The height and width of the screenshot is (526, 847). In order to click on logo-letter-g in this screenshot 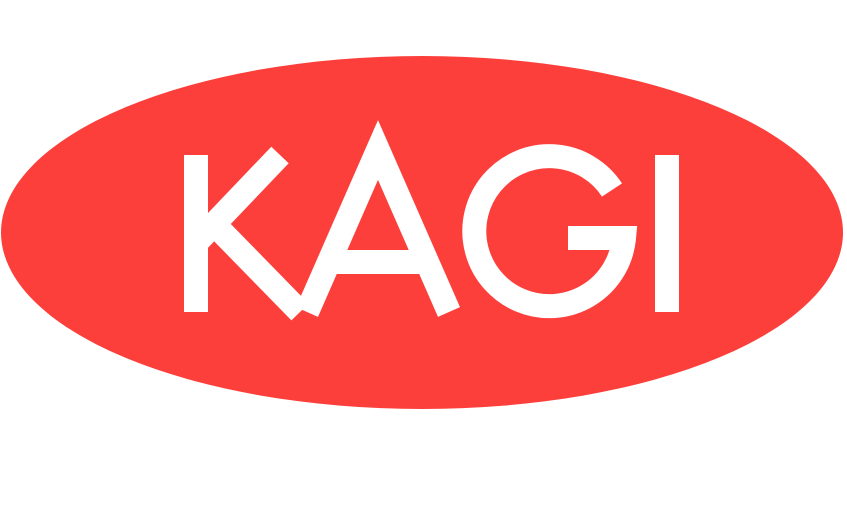, I will do `click(550, 231)`.